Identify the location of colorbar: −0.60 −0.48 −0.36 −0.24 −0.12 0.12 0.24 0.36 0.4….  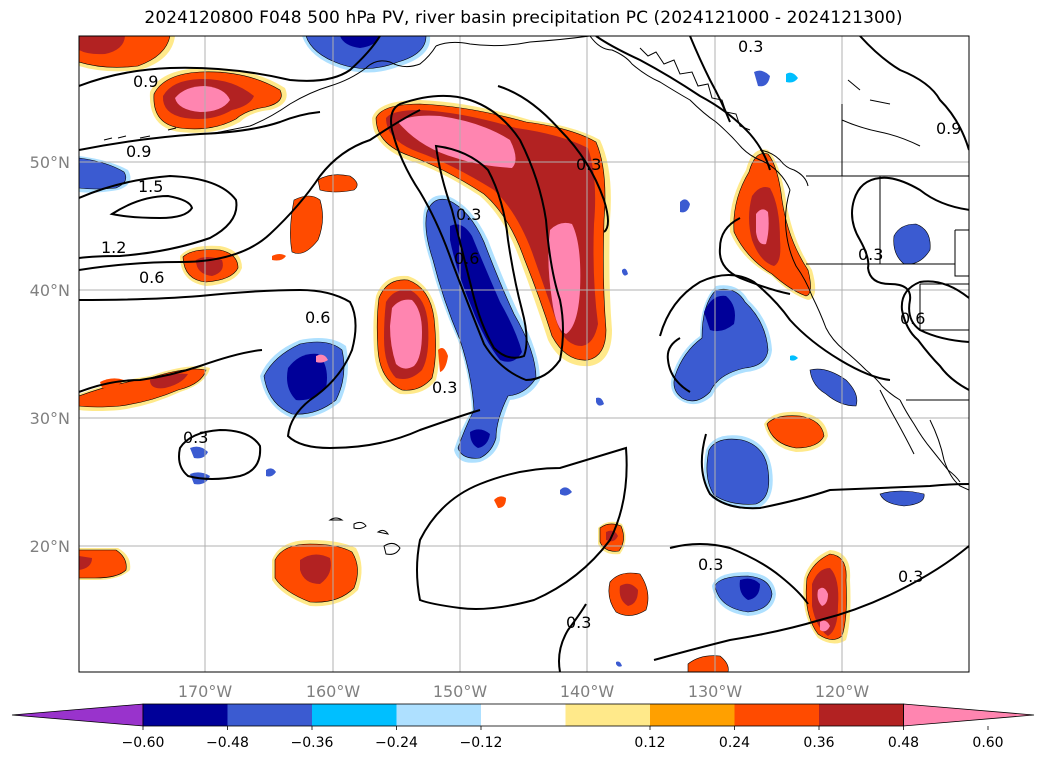
(523, 727).